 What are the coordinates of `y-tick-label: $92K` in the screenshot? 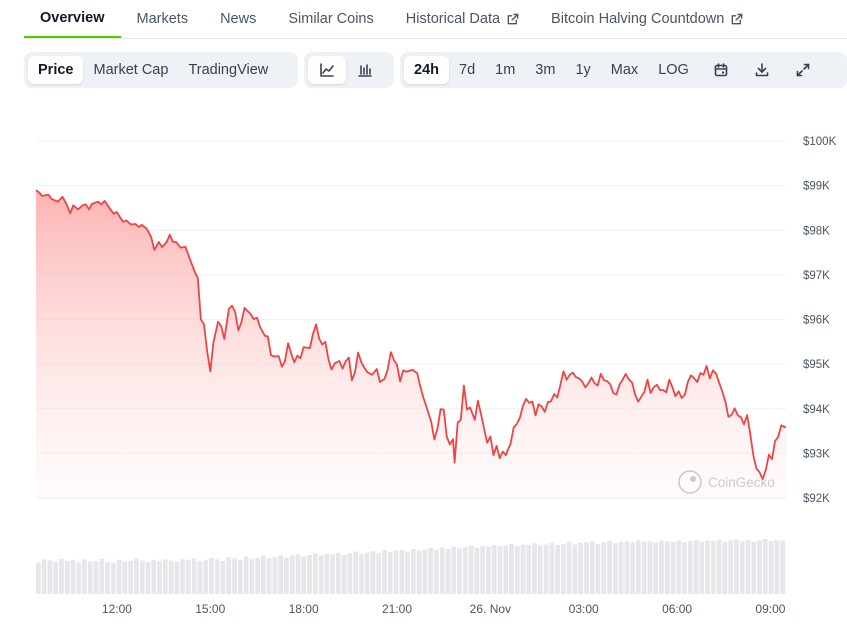 It's located at (816, 499).